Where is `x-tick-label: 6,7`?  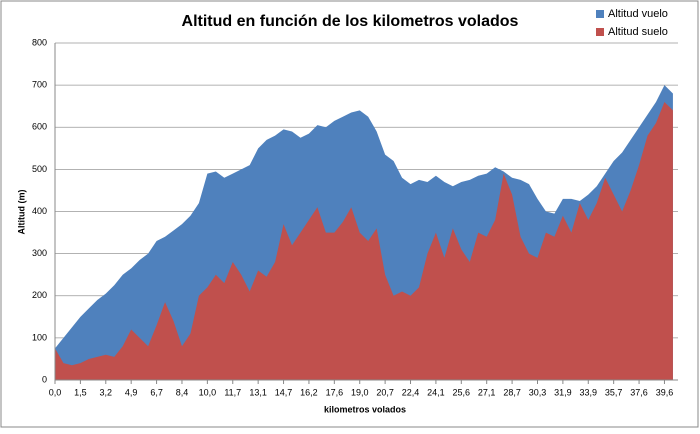 x-tick-label: 6,7 is located at coordinates (156, 392).